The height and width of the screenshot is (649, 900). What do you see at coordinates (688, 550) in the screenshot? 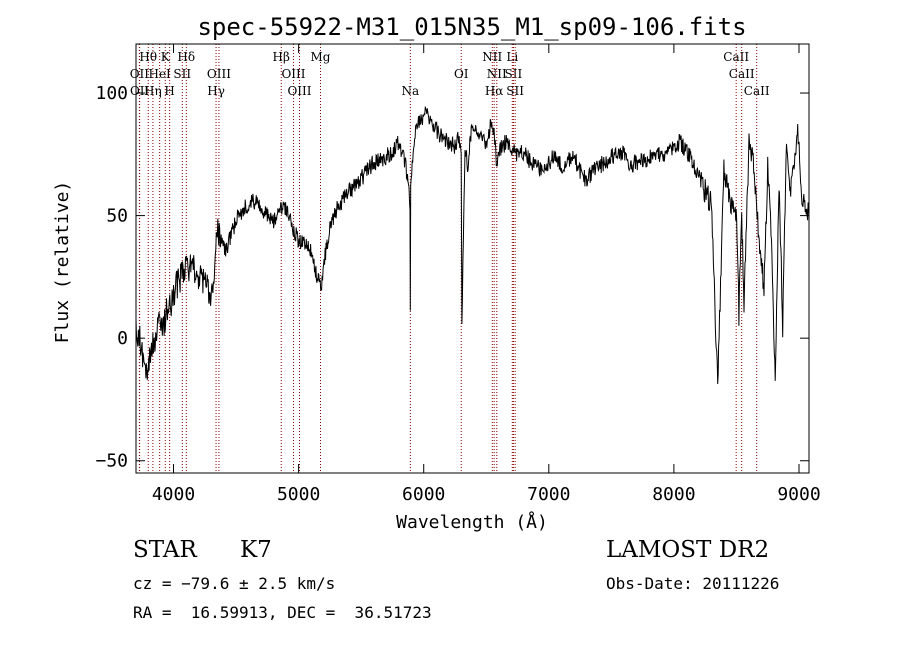
I see `survey-name: LAMOST DR2` at bounding box center [688, 550].